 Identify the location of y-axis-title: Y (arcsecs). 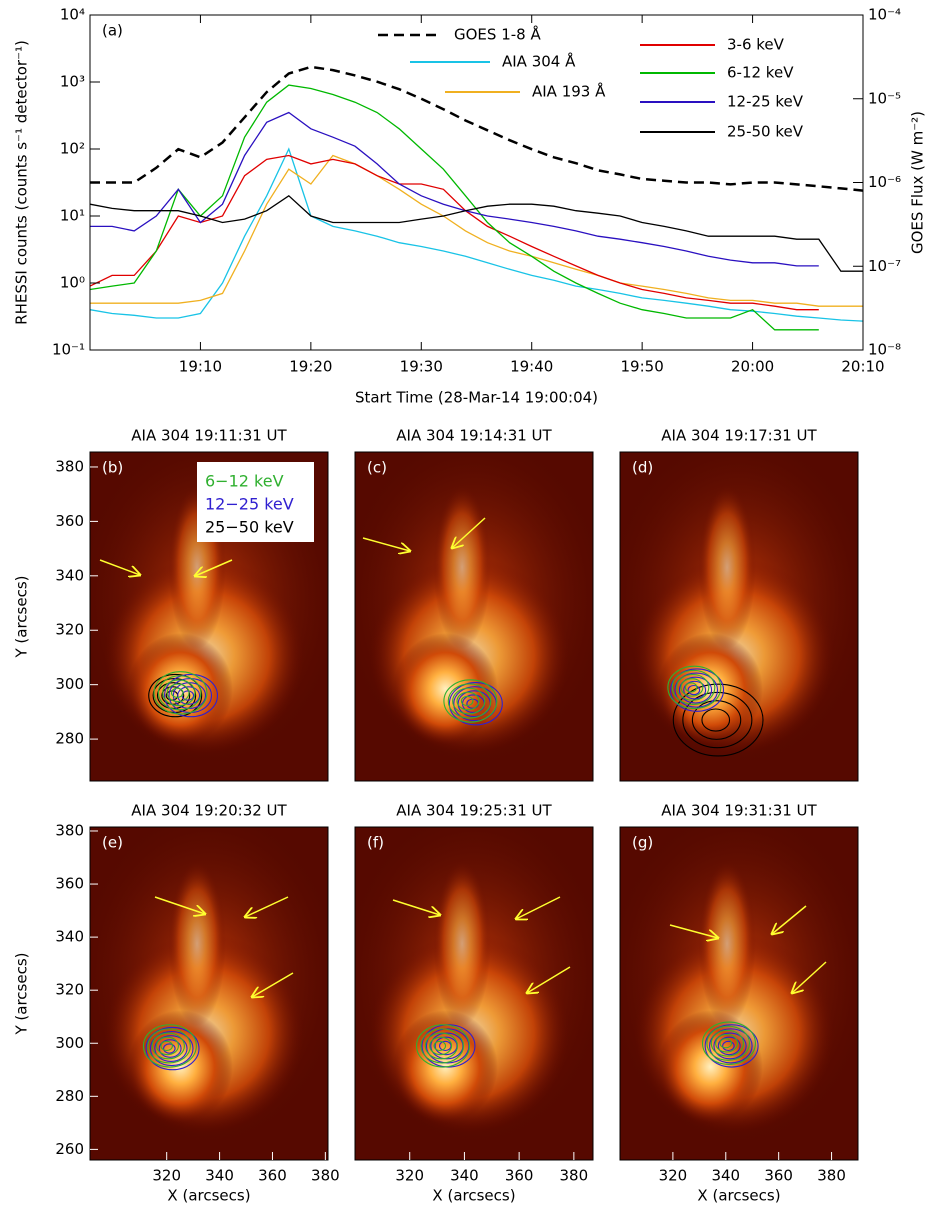
(22, 993).